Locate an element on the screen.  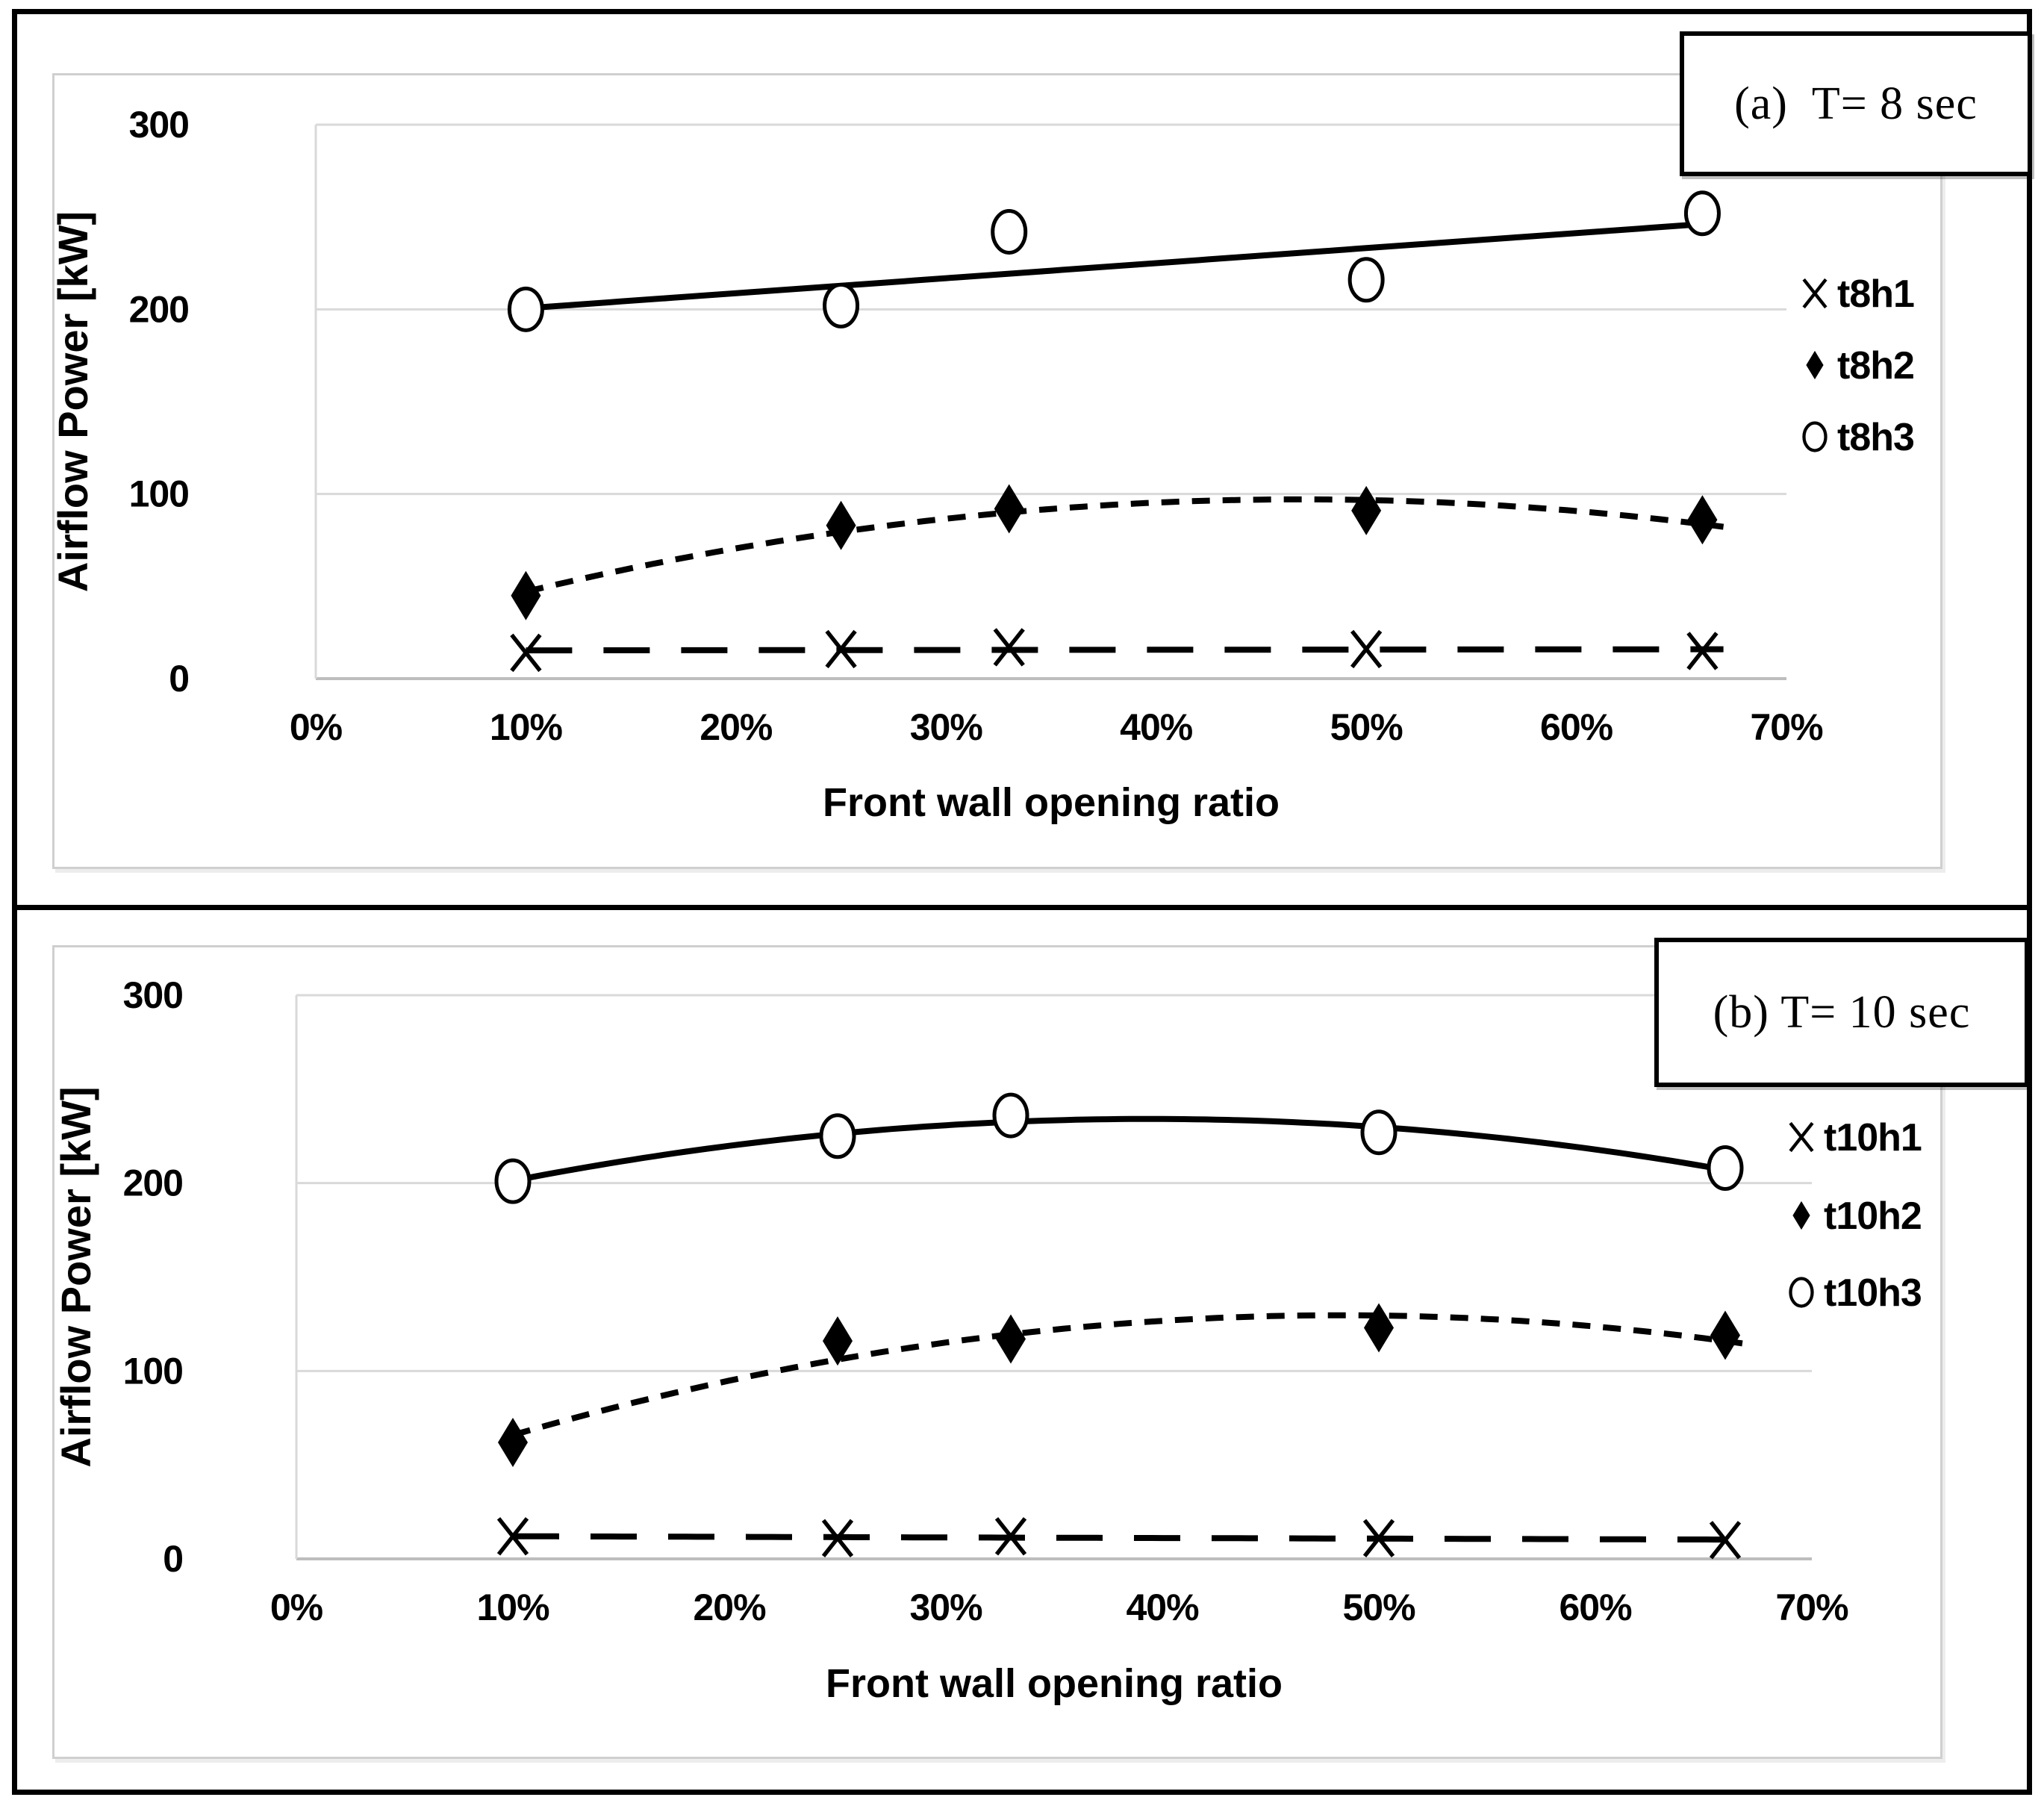
legend-label: t8h1 is located at coordinates (1875, 294).